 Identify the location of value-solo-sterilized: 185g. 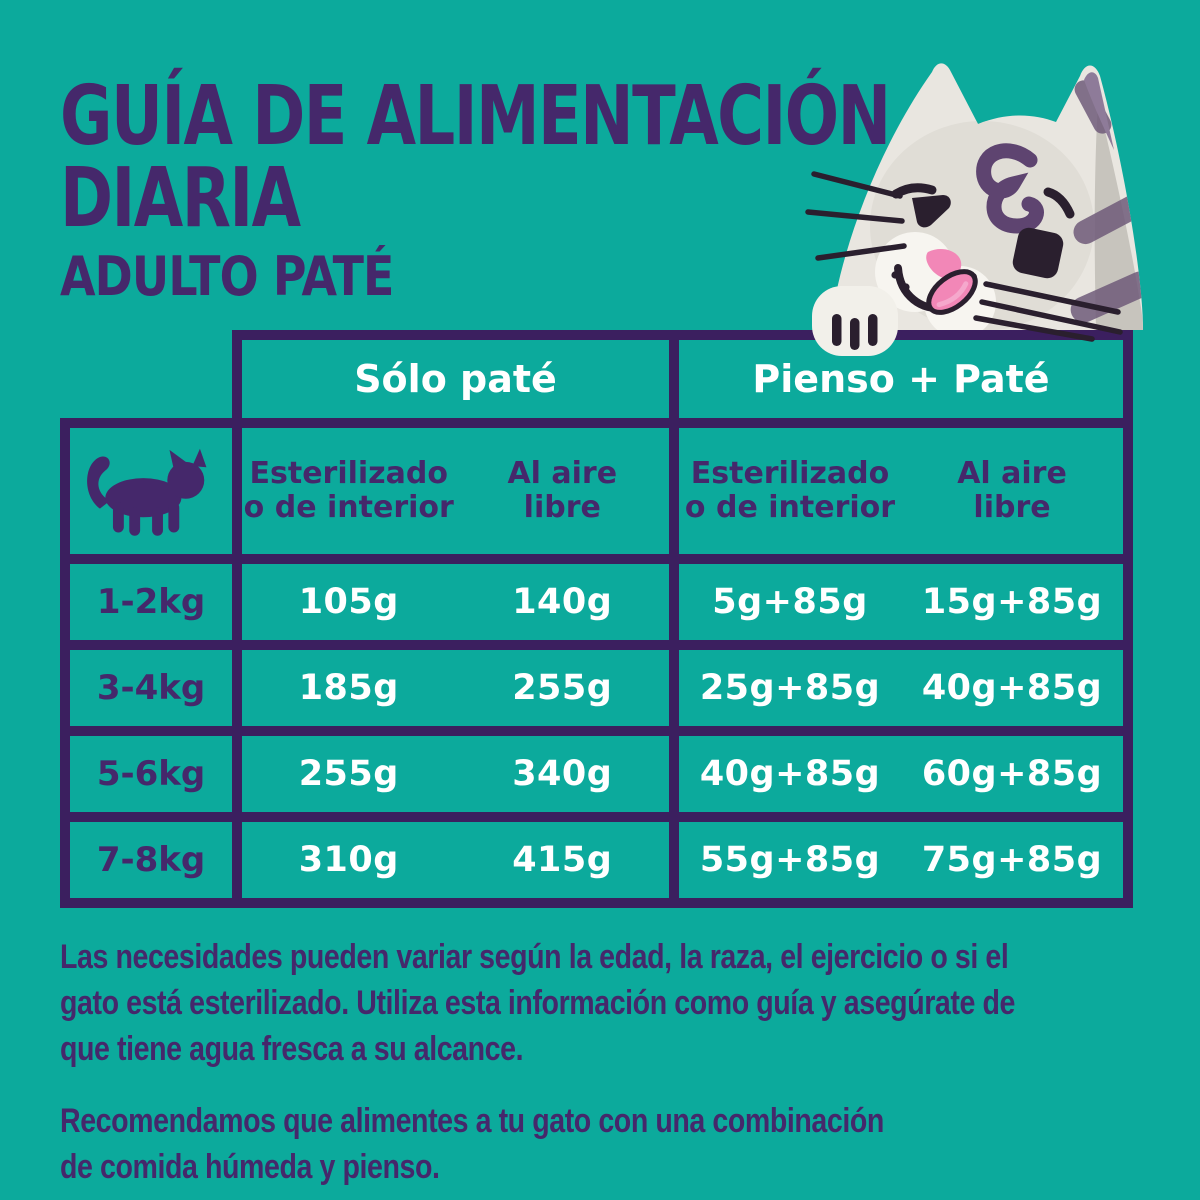
(348, 688).